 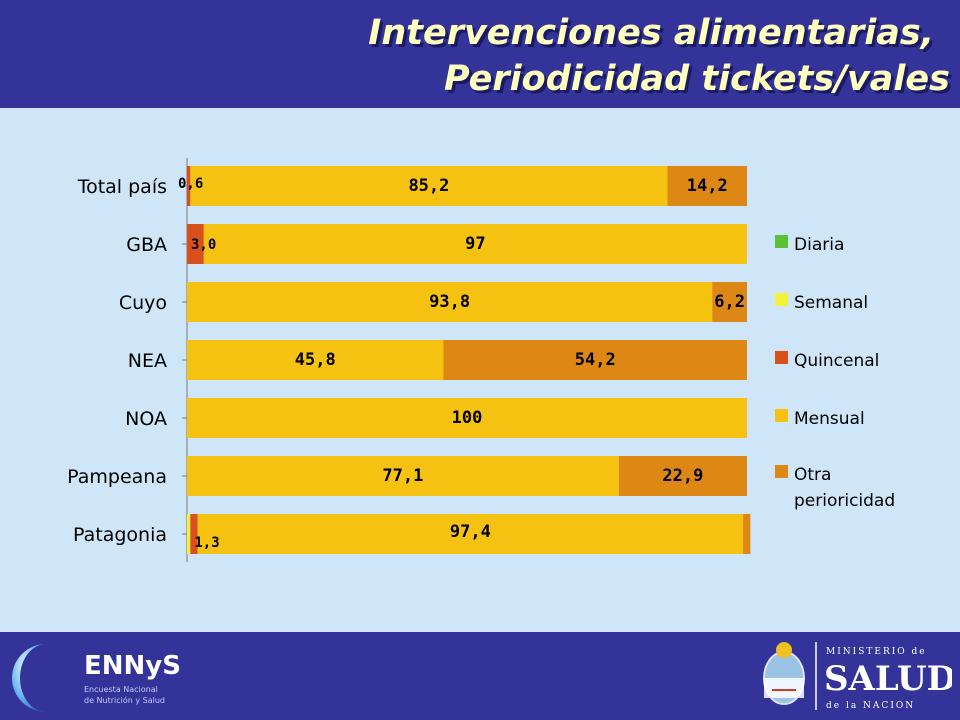 I want to click on bar-gba-mensual, so click(x=475, y=244).